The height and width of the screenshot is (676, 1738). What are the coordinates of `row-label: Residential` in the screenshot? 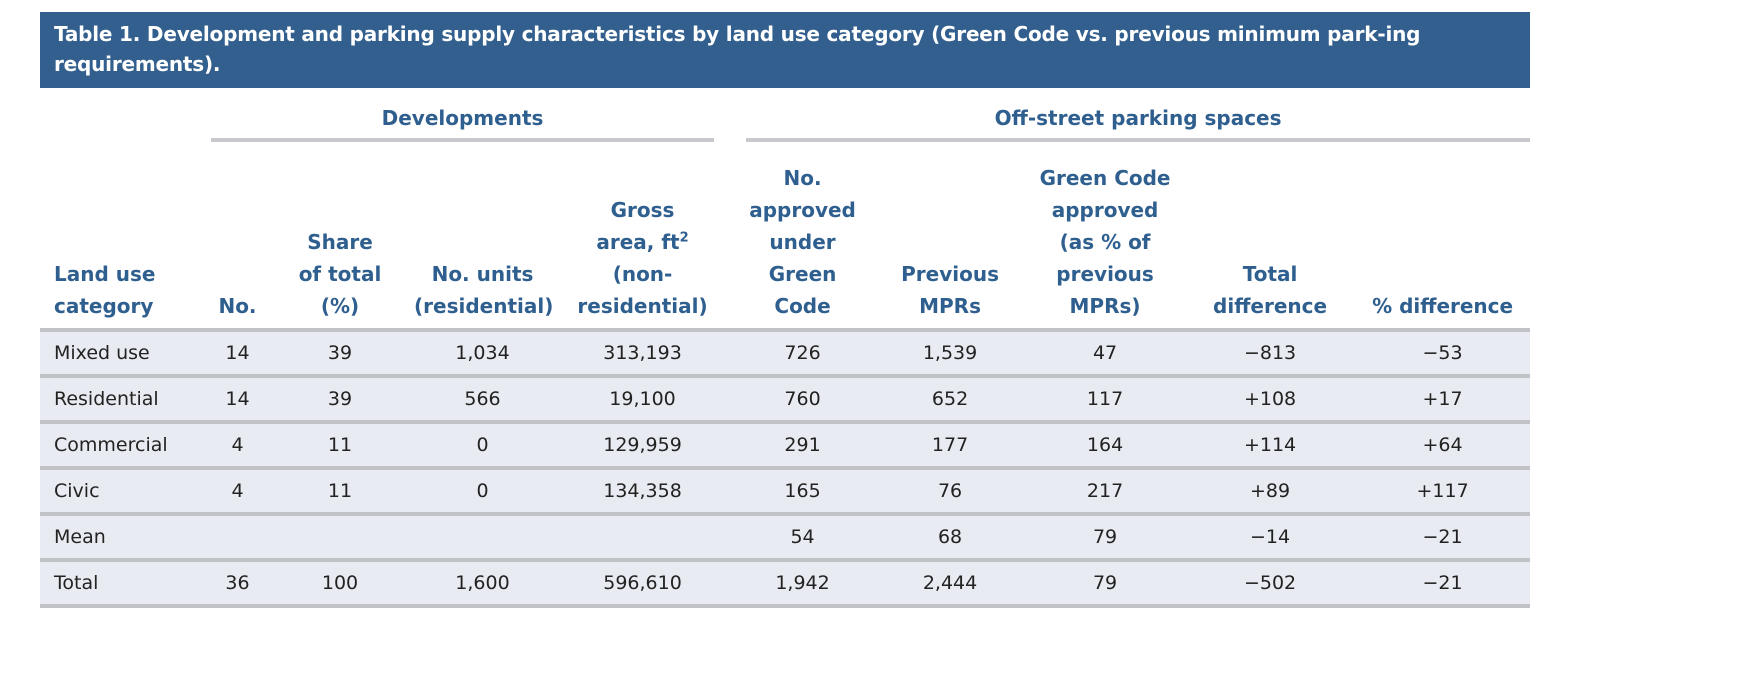 It's located at (122, 400).